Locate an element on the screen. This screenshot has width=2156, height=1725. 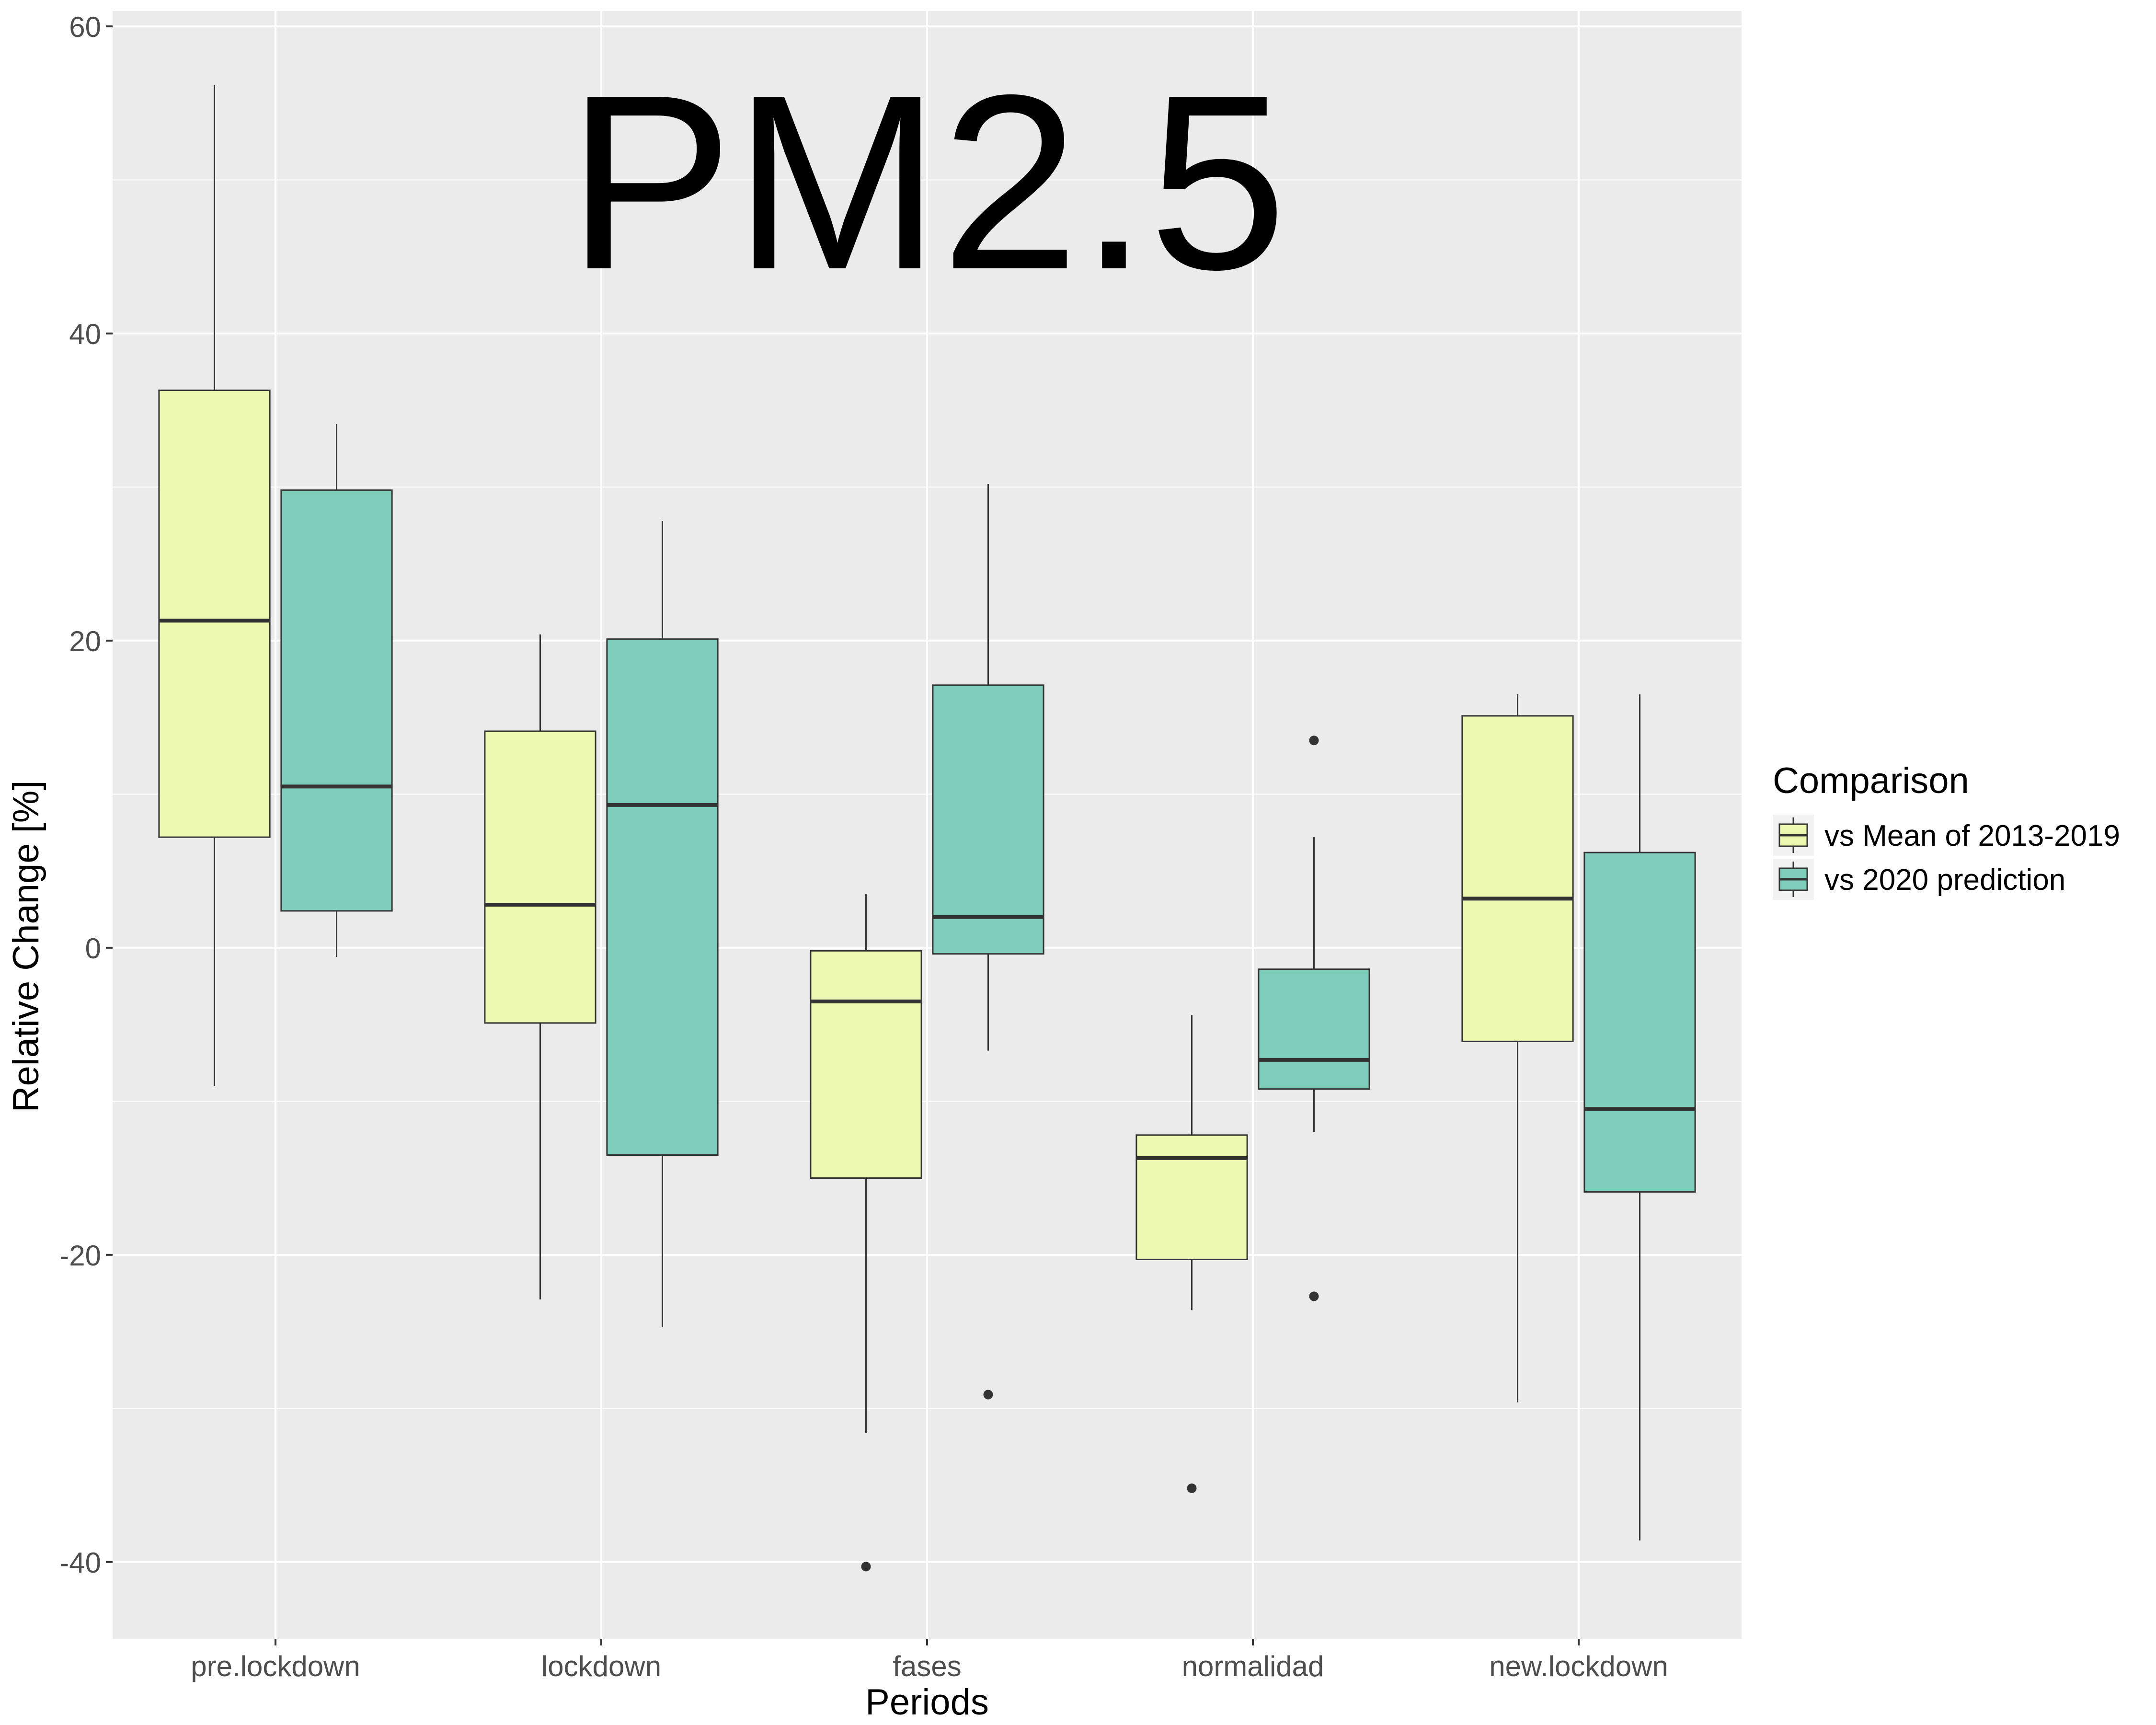
y-axis-title: Relative Change [%] is located at coordinates (26, 947).